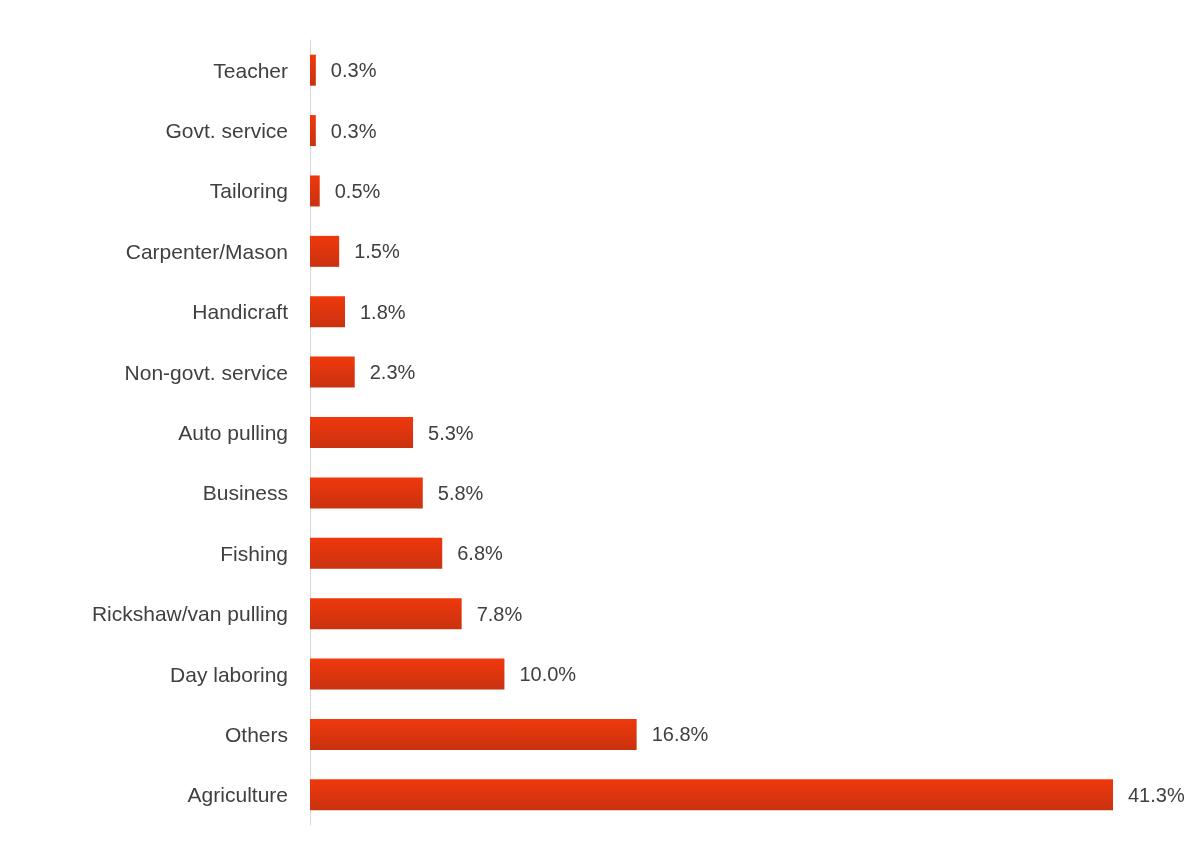 This screenshot has width=1203, height=847. I want to click on data-label: 1.5%, so click(377, 251).